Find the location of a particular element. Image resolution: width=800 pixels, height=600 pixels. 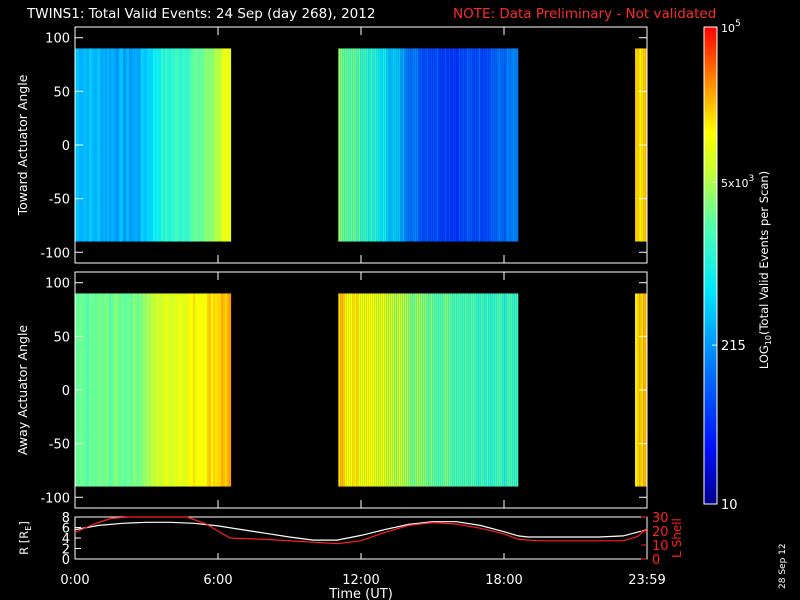

y-tick-label: 50 is located at coordinates (61, 92).